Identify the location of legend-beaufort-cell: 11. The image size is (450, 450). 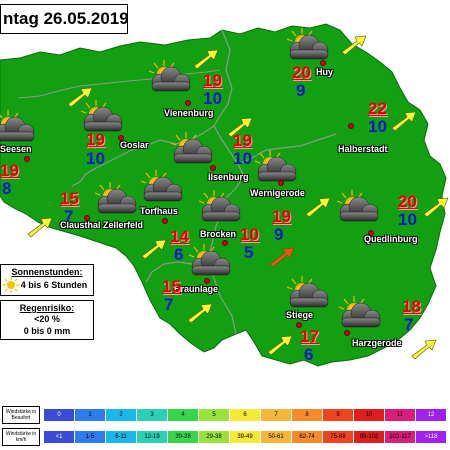
(400, 415).